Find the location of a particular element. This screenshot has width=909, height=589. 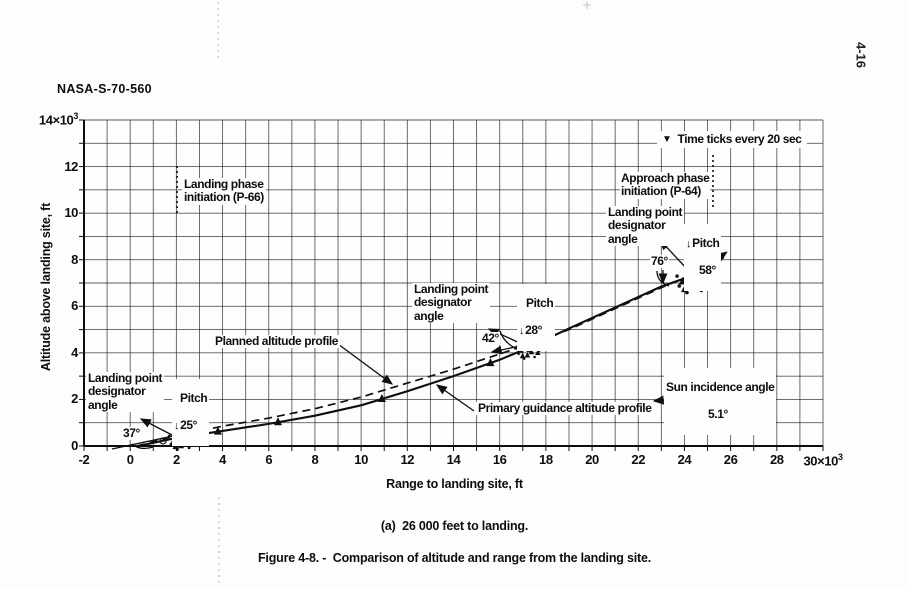

annotation-lpd-angle-value-left: 37° is located at coordinates (131, 433).